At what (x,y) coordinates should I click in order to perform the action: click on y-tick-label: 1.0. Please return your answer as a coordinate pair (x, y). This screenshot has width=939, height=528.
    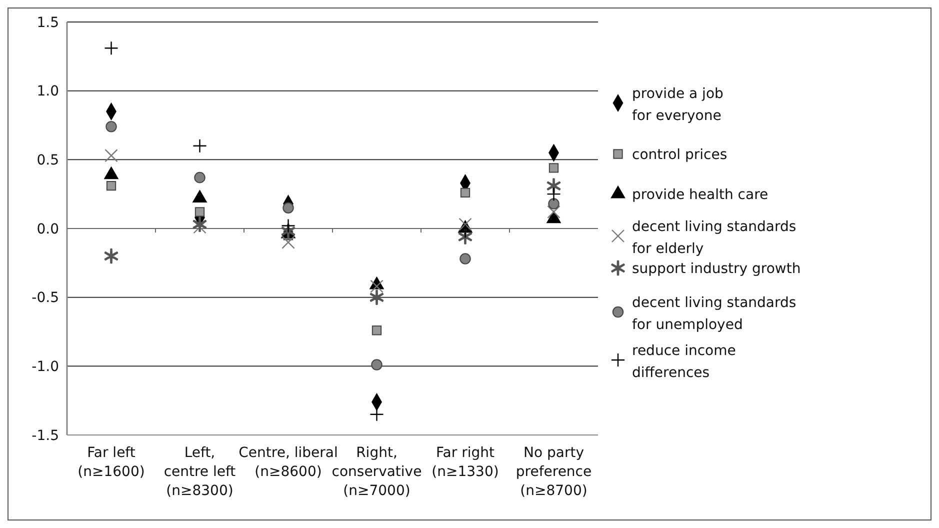
    Looking at the image, I should click on (47, 92).